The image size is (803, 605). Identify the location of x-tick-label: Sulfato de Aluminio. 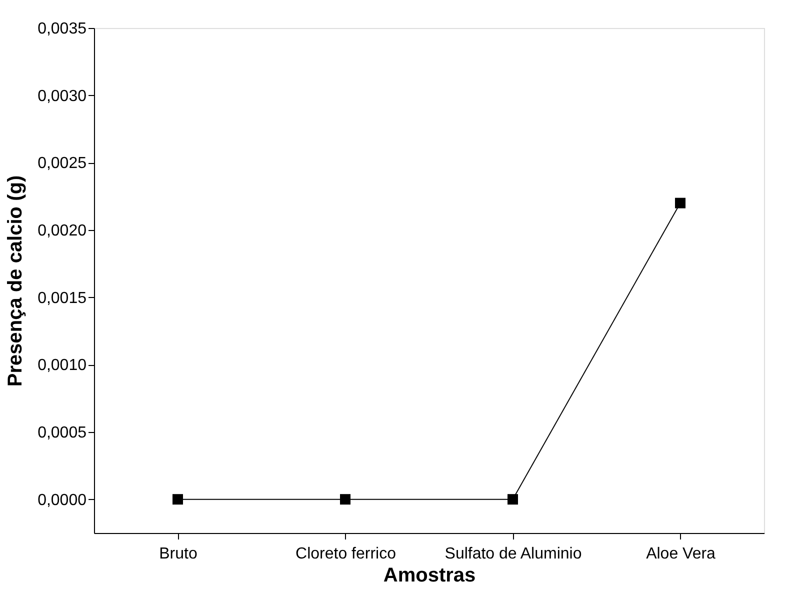
(513, 554).